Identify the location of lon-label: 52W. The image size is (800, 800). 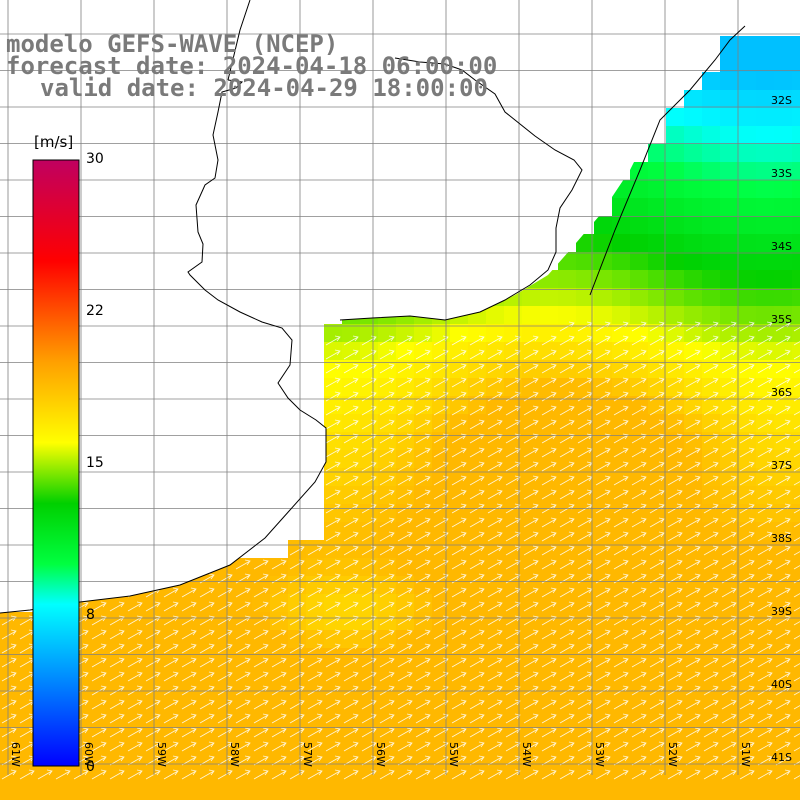
(672, 754).